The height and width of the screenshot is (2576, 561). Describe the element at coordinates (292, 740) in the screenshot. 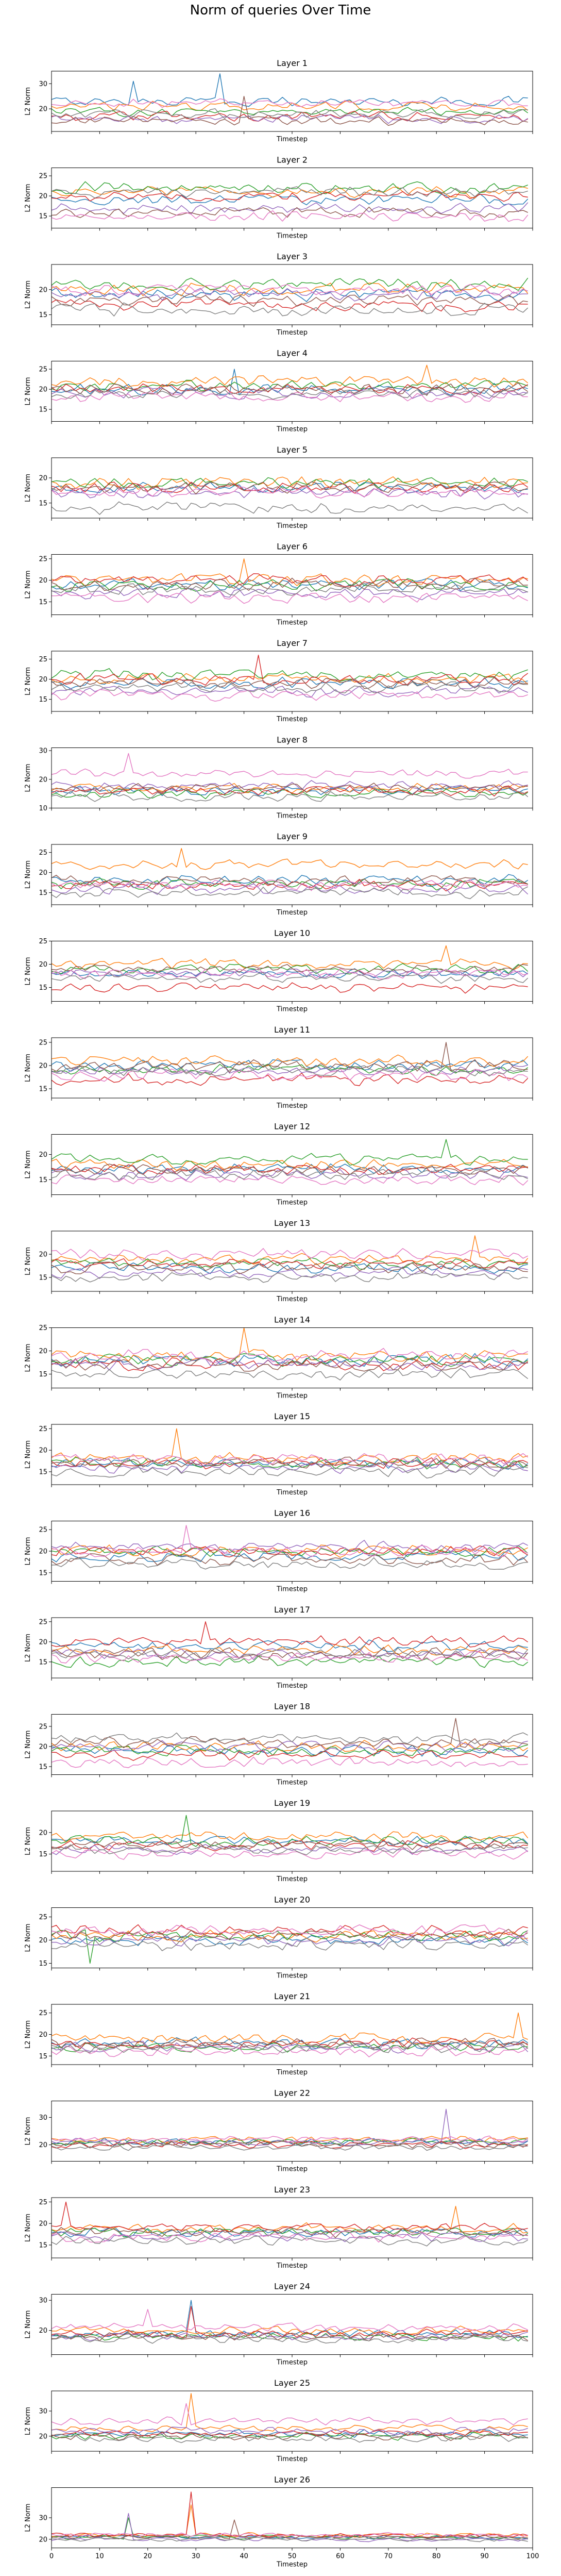

I see `panel-title: Layer 8` at that location.